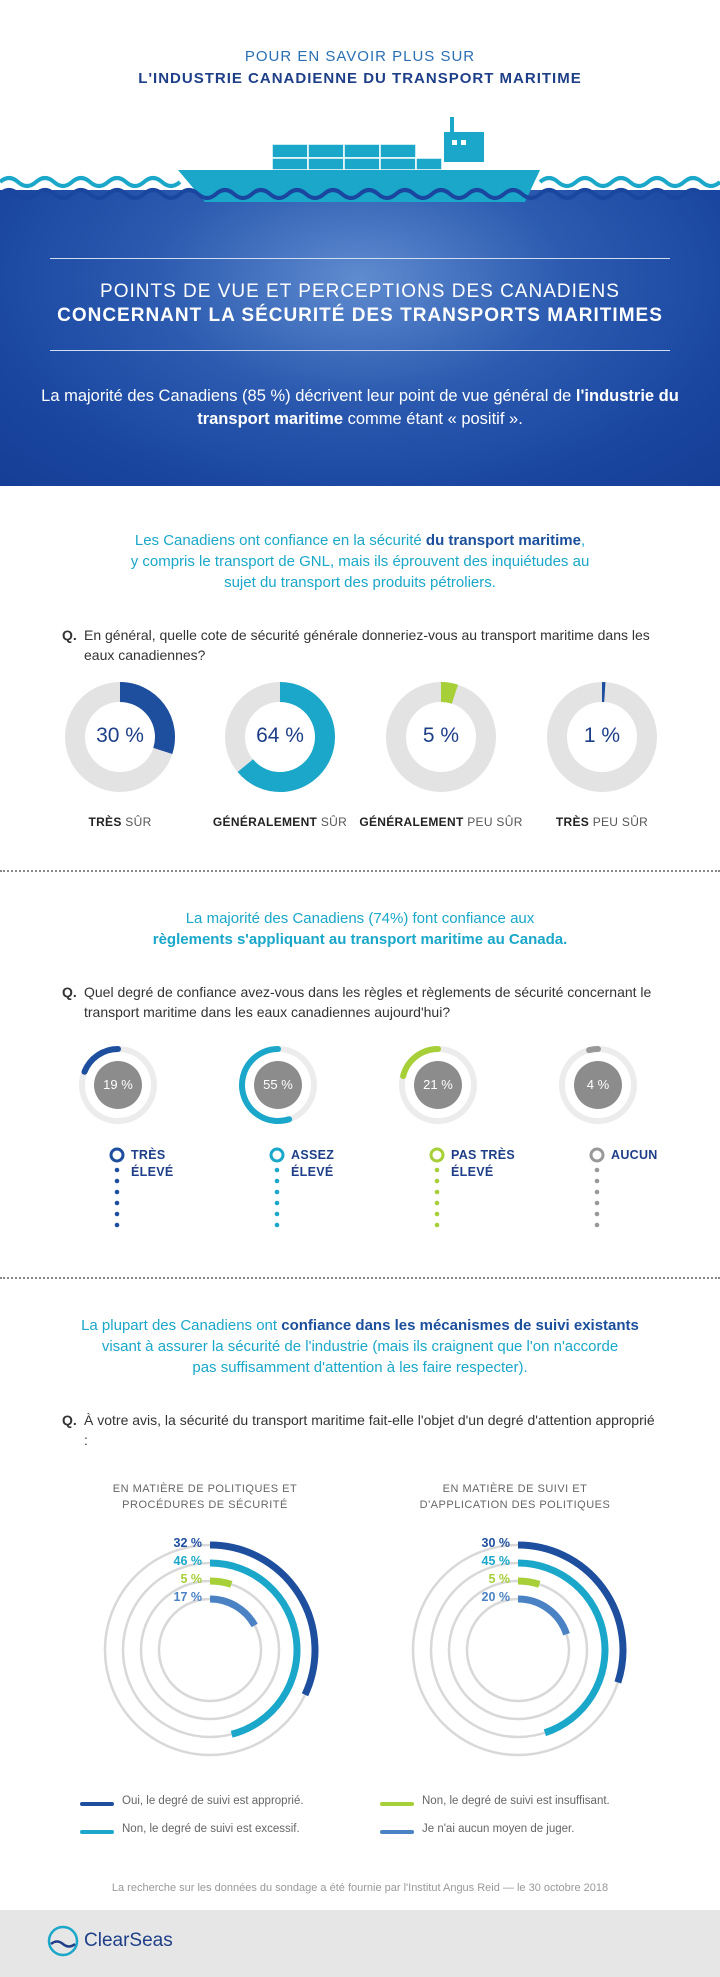 The image size is (720, 1977). I want to click on ring-percent: 20 %, so click(496, 1597).